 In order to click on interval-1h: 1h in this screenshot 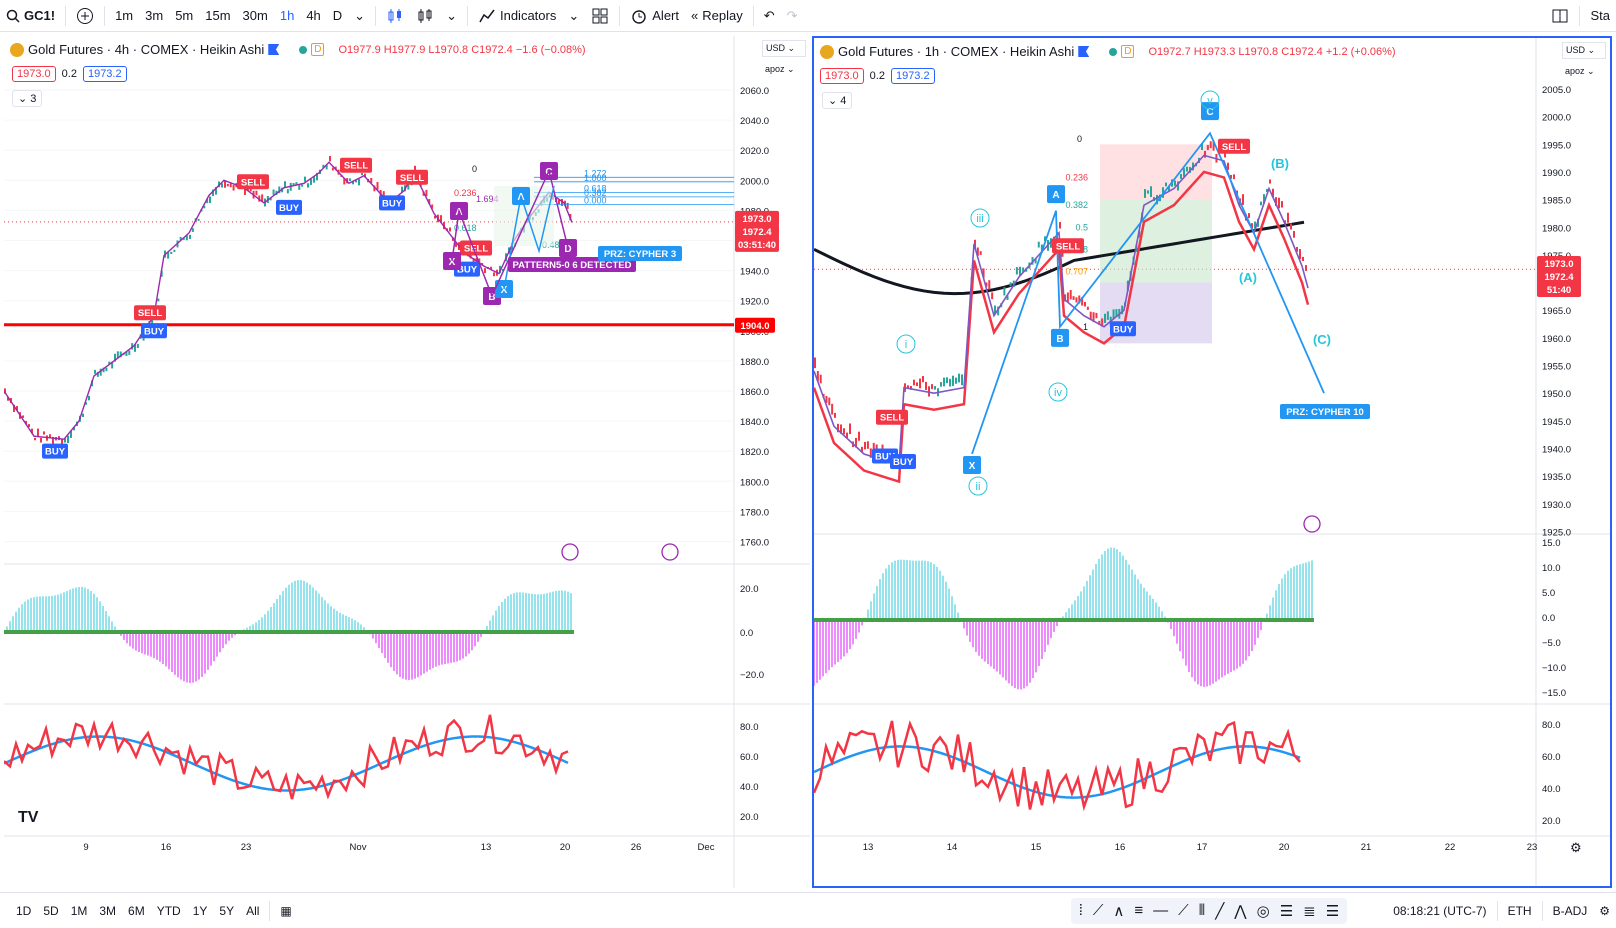, I will do `click(287, 15)`.